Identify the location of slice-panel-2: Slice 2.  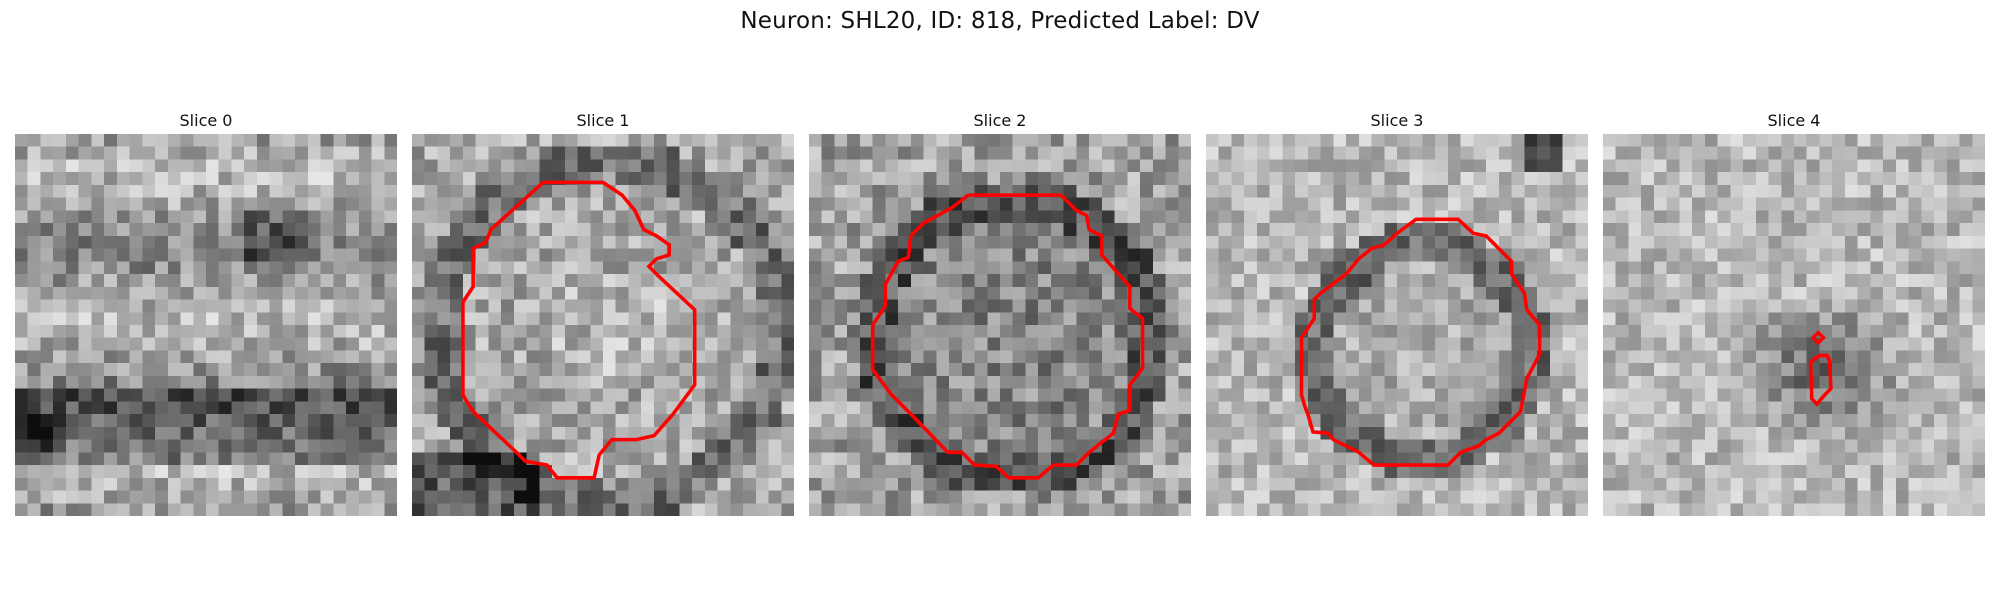
(1000, 313).